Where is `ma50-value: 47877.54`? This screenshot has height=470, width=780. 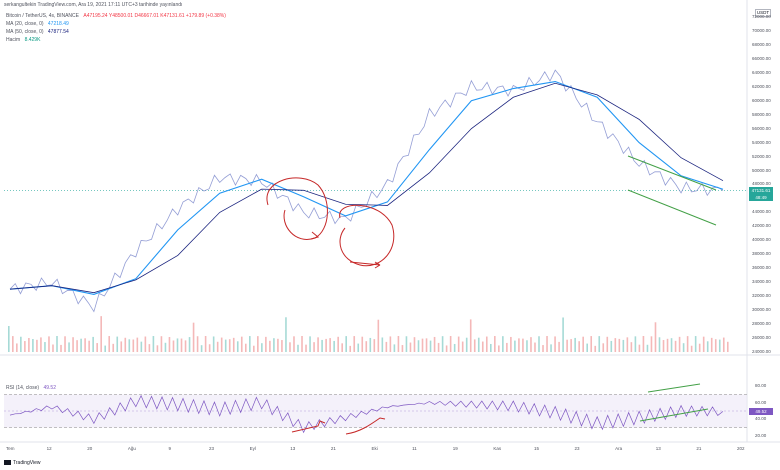 ma50-value: 47877.54 is located at coordinates (58, 32).